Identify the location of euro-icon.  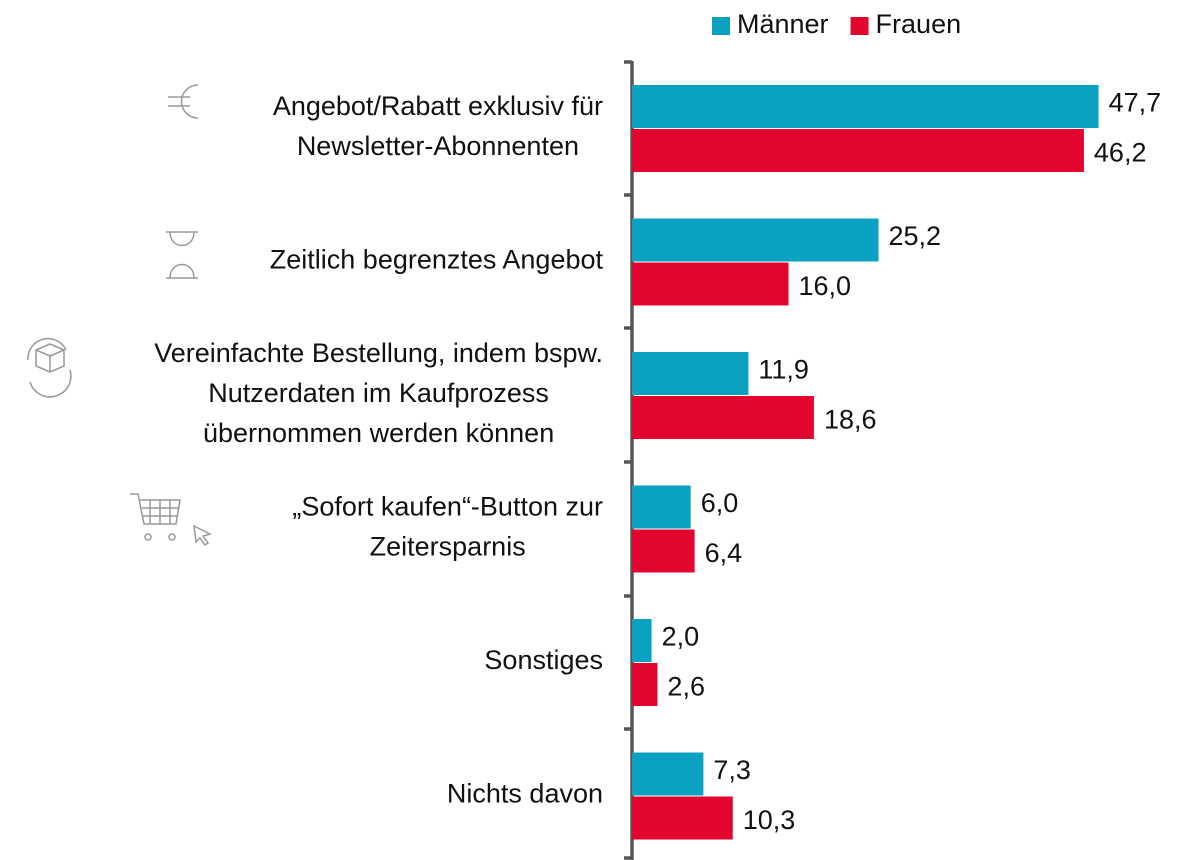
(183, 101).